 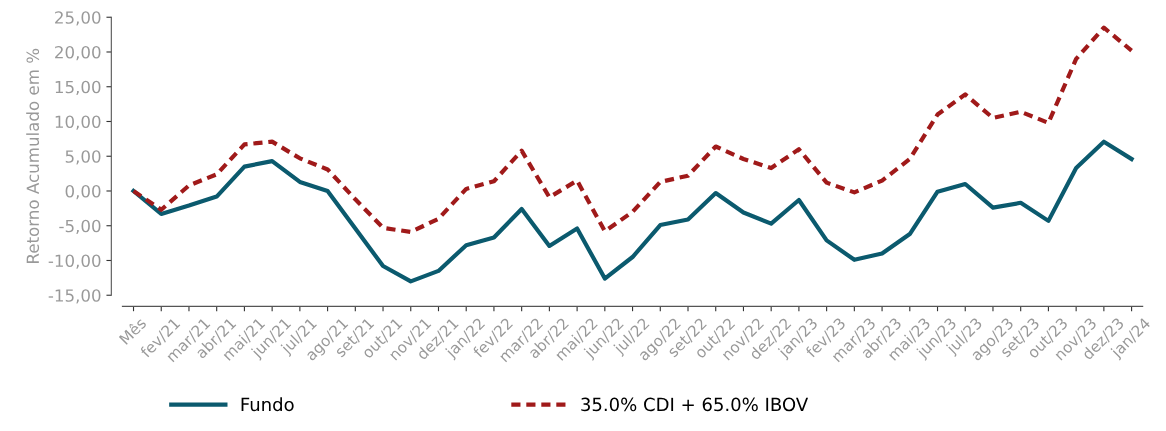 What do you see at coordinates (33, 155) in the screenshot?
I see `y-axis-title: Retorno Acumulado em %` at bounding box center [33, 155].